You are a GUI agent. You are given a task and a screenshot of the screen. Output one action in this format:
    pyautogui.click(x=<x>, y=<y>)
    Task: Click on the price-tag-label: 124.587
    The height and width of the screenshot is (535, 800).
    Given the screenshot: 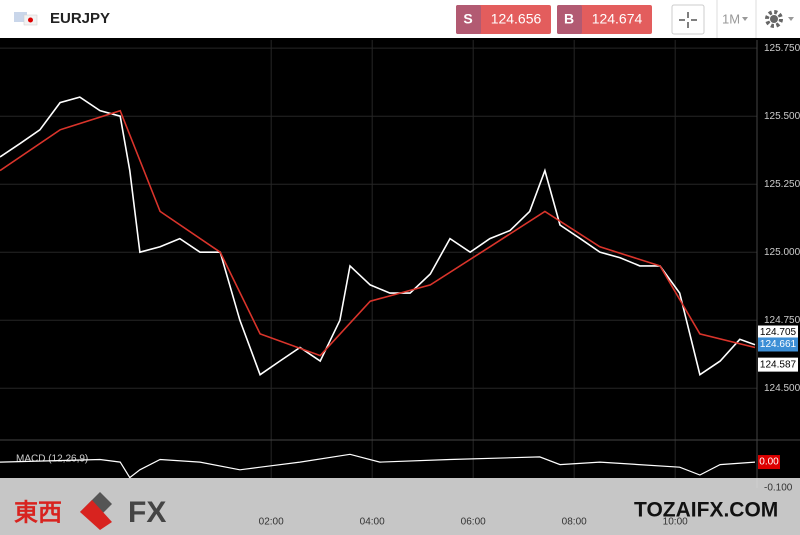 What is the action you would take?
    pyautogui.click(x=778, y=364)
    